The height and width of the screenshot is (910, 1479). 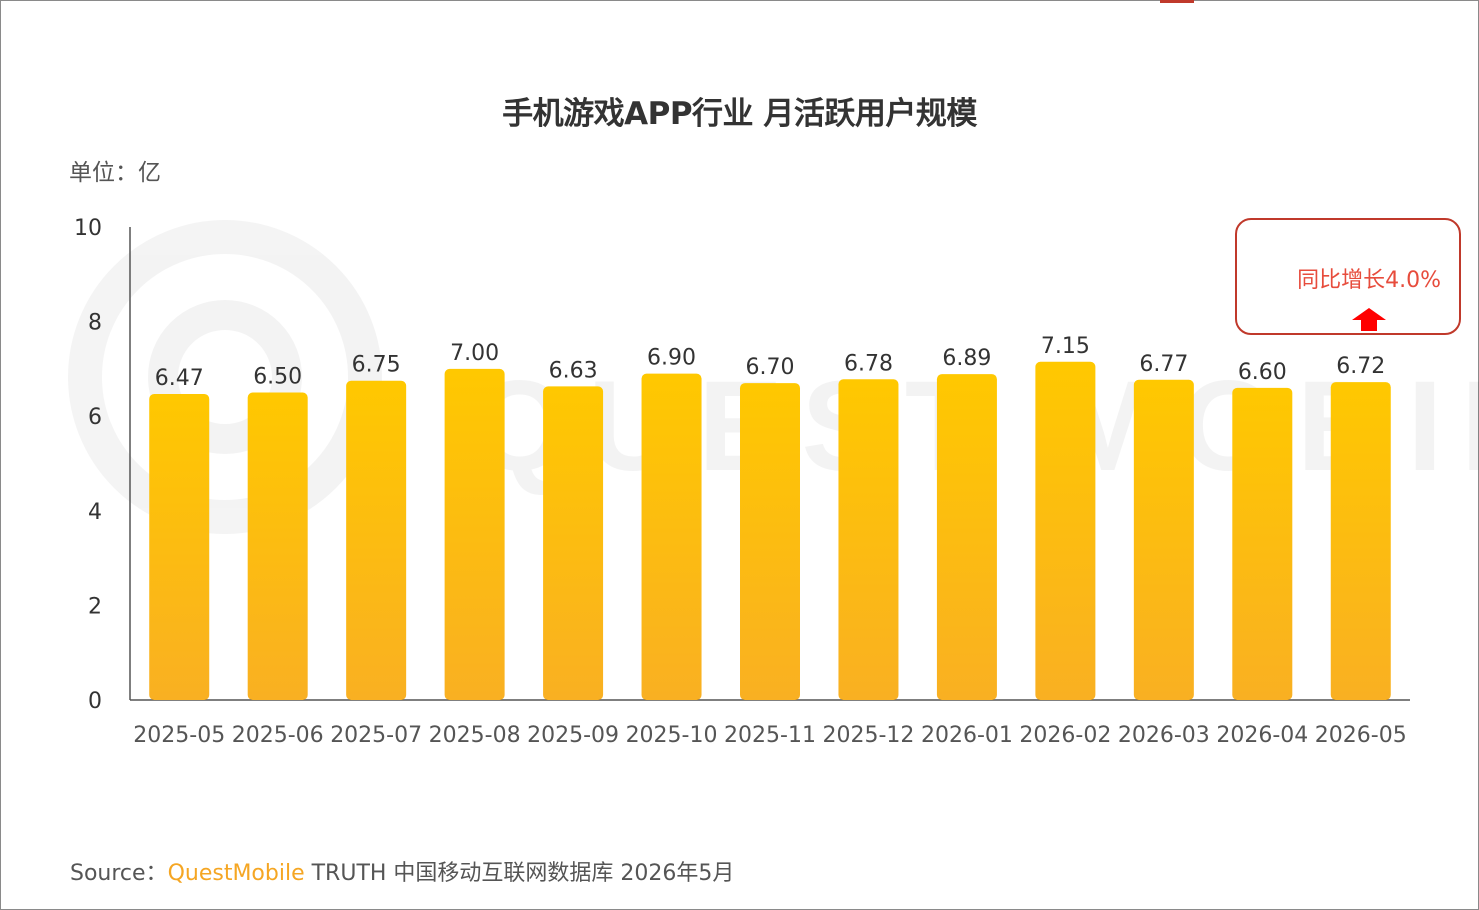 What do you see at coordinates (95, 417) in the screenshot?
I see `y-tick-label-6: 6` at bounding box center [95, 417].